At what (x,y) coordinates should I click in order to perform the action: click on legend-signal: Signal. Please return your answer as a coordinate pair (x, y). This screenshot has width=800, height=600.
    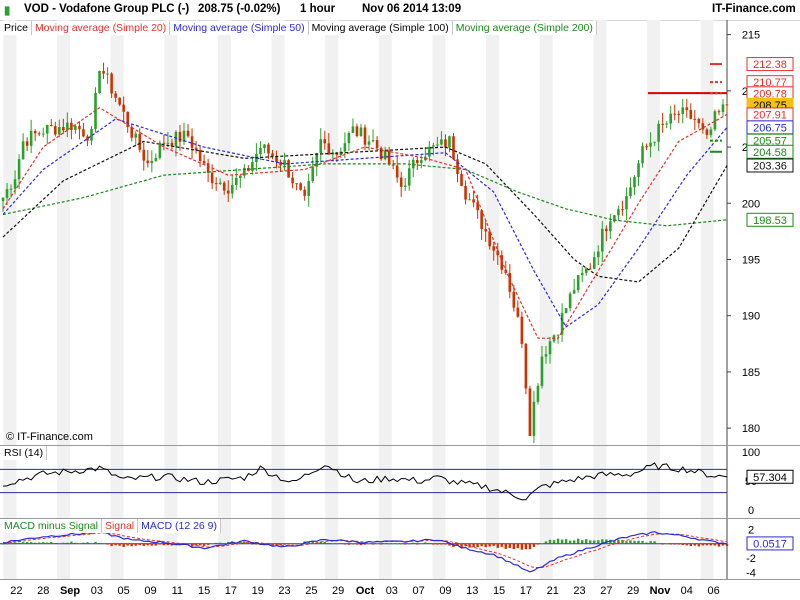
    Looking at the image, I should click on (120, 526).